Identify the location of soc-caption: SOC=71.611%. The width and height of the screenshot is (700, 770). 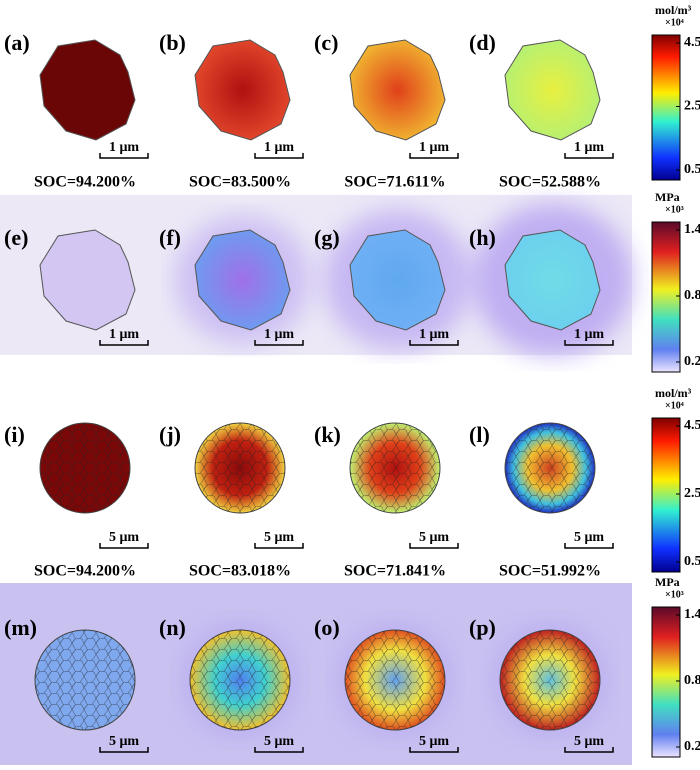
(394, 182).